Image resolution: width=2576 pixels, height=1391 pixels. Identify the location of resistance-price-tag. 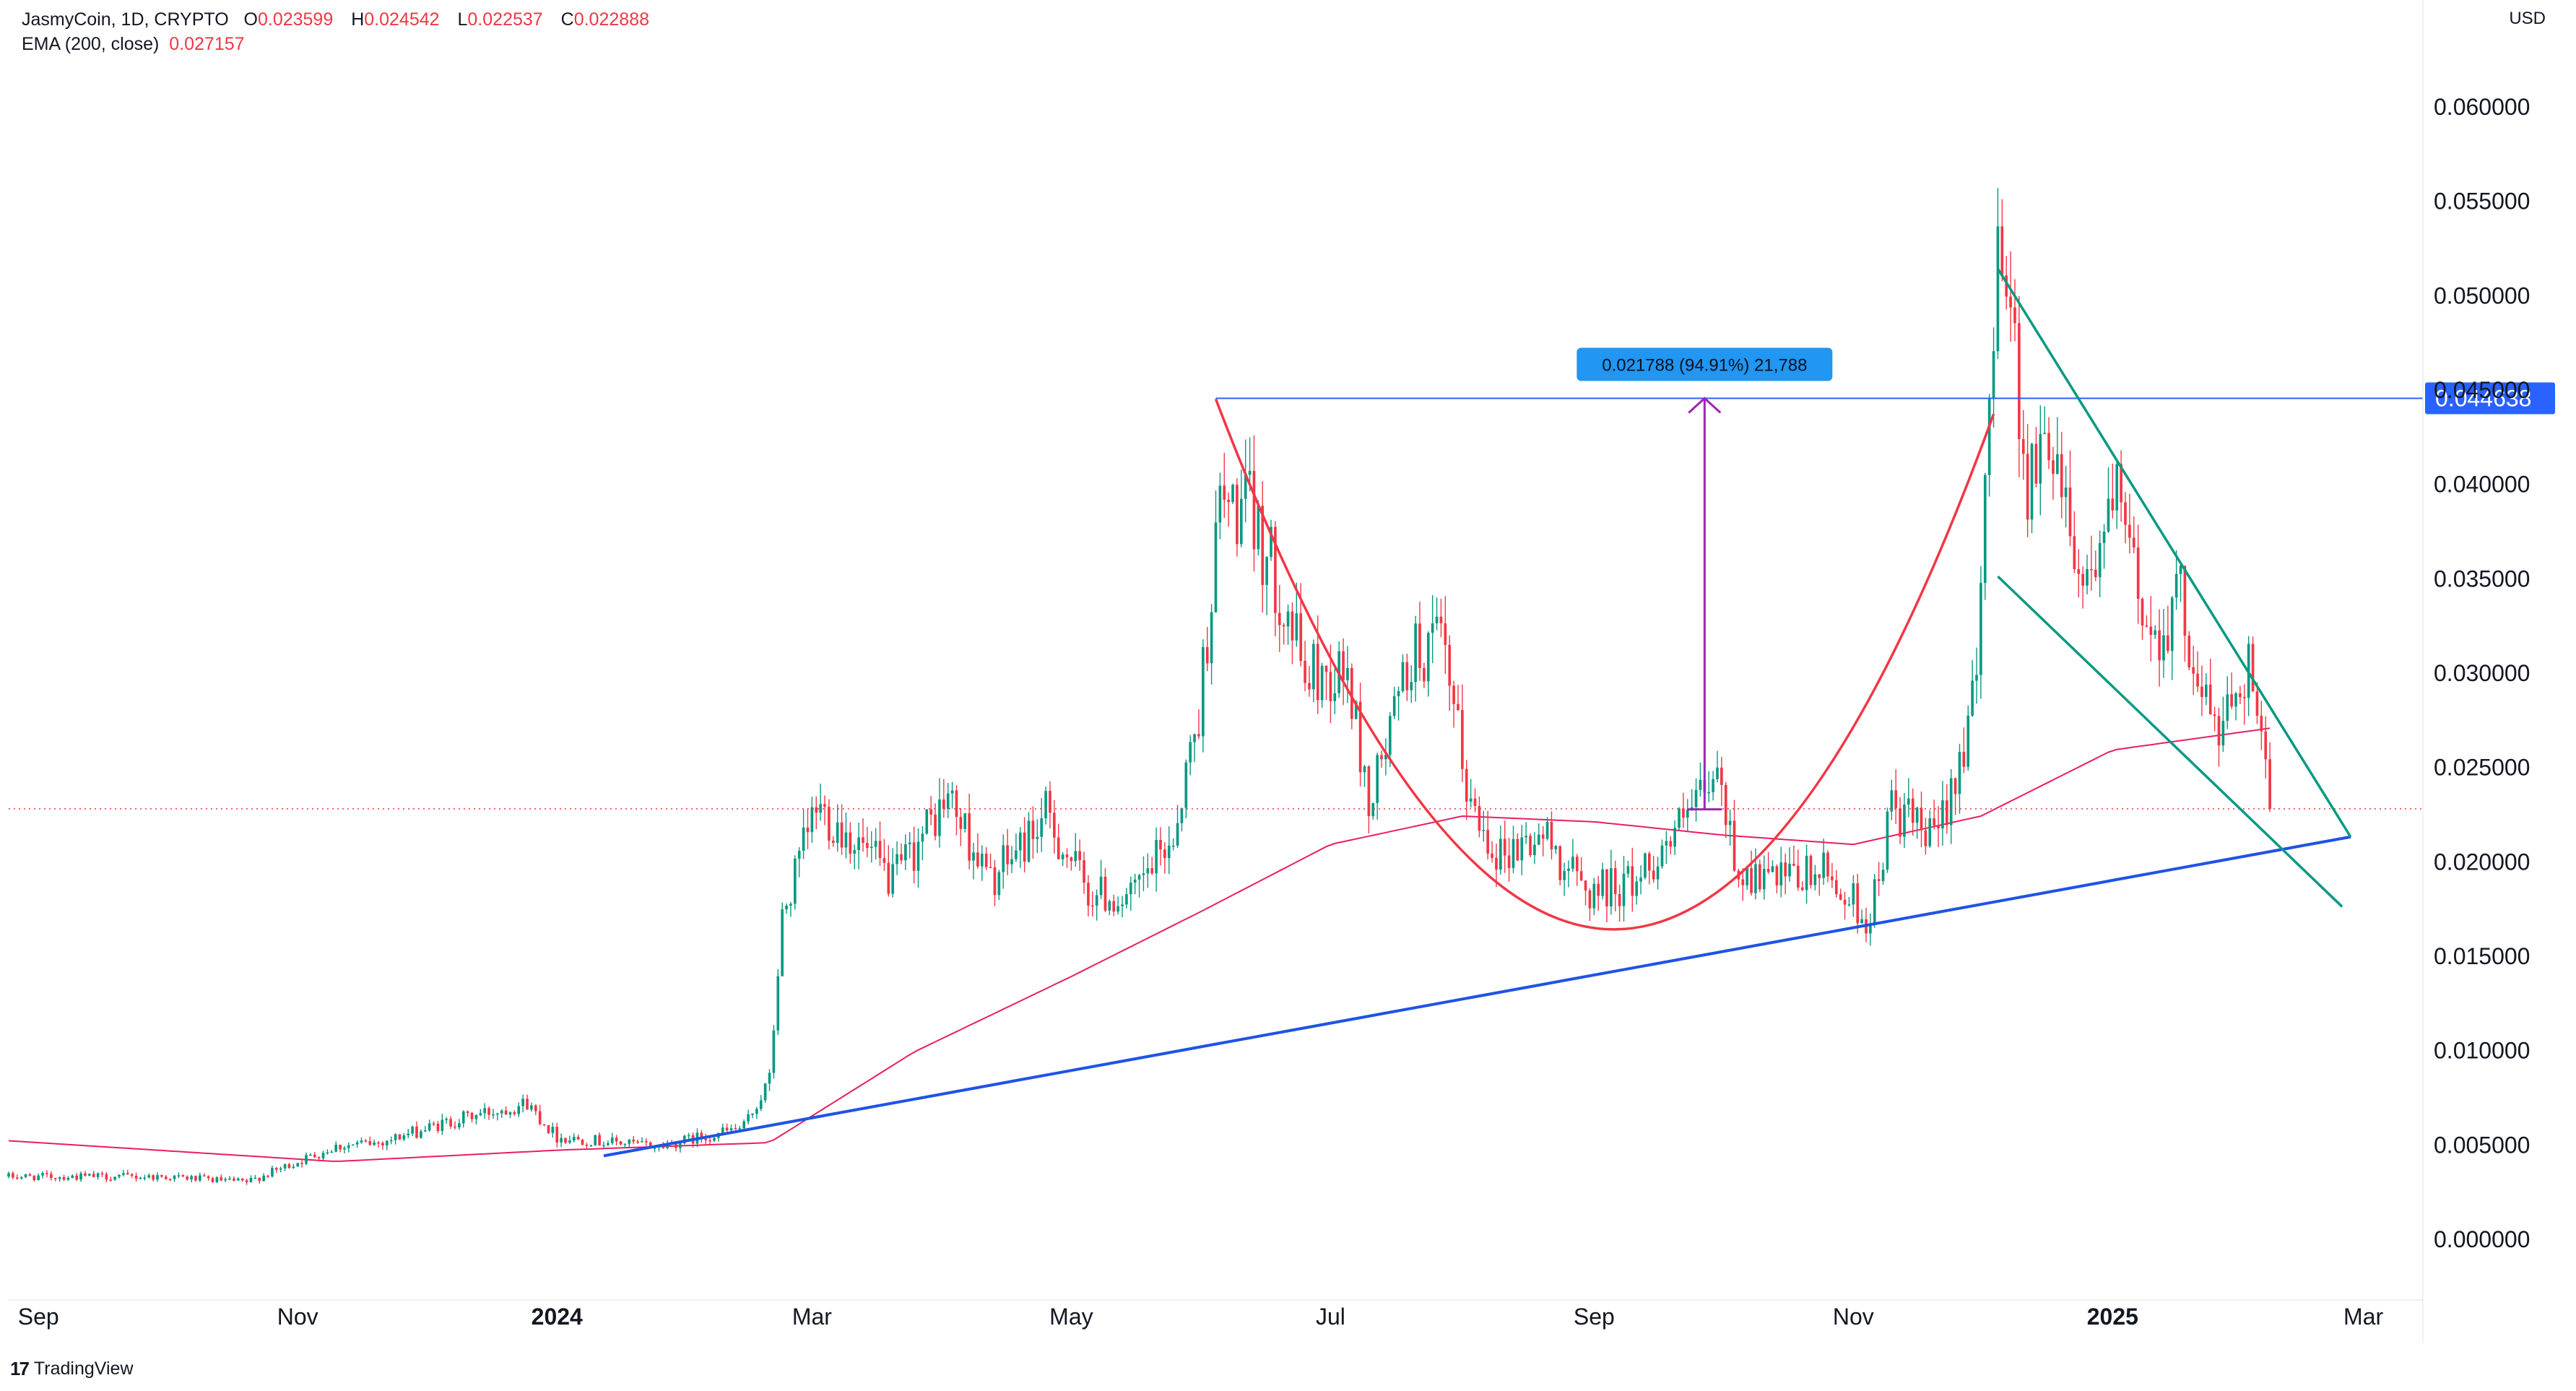
(2490, 398).